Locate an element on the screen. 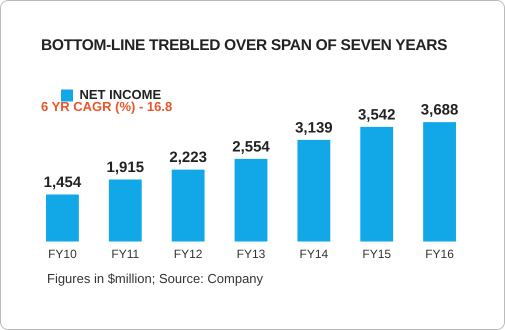 The width and height of the screenshot is (505, 330). data-label: 2,554 is located at coordinates (251, 147).